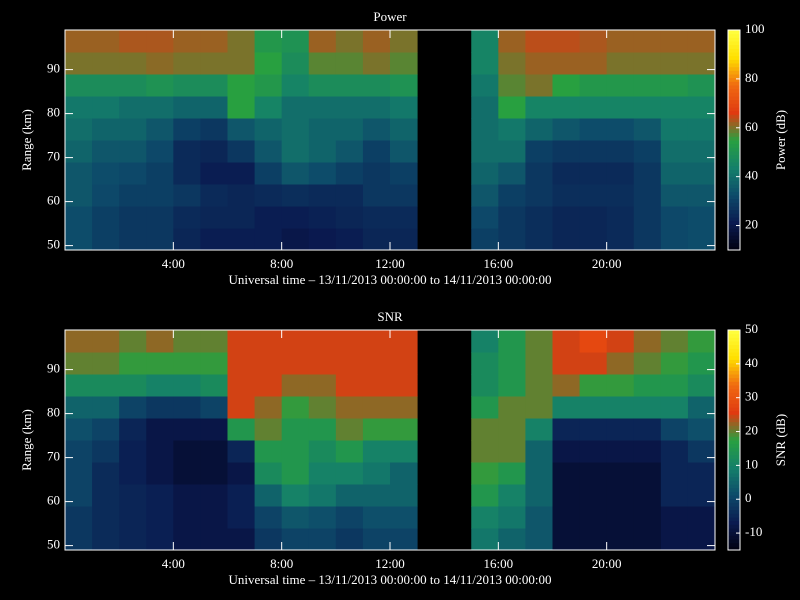  Describe the element at coordinates (53, 456) in the screenshot. I see `y-tick-label: 70` at that location.